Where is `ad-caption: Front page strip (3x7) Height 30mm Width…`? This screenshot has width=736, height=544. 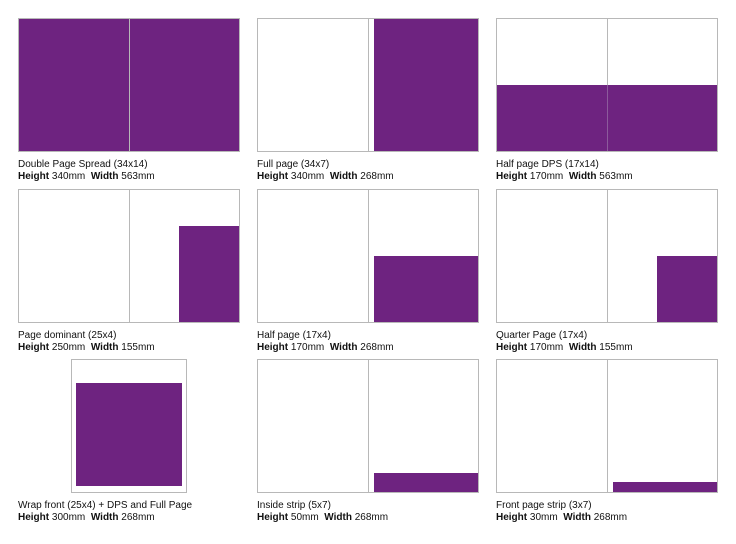
ad-caption: Front page strip (3x7) Height 30mm Width… is located at coordinates (561, 512).